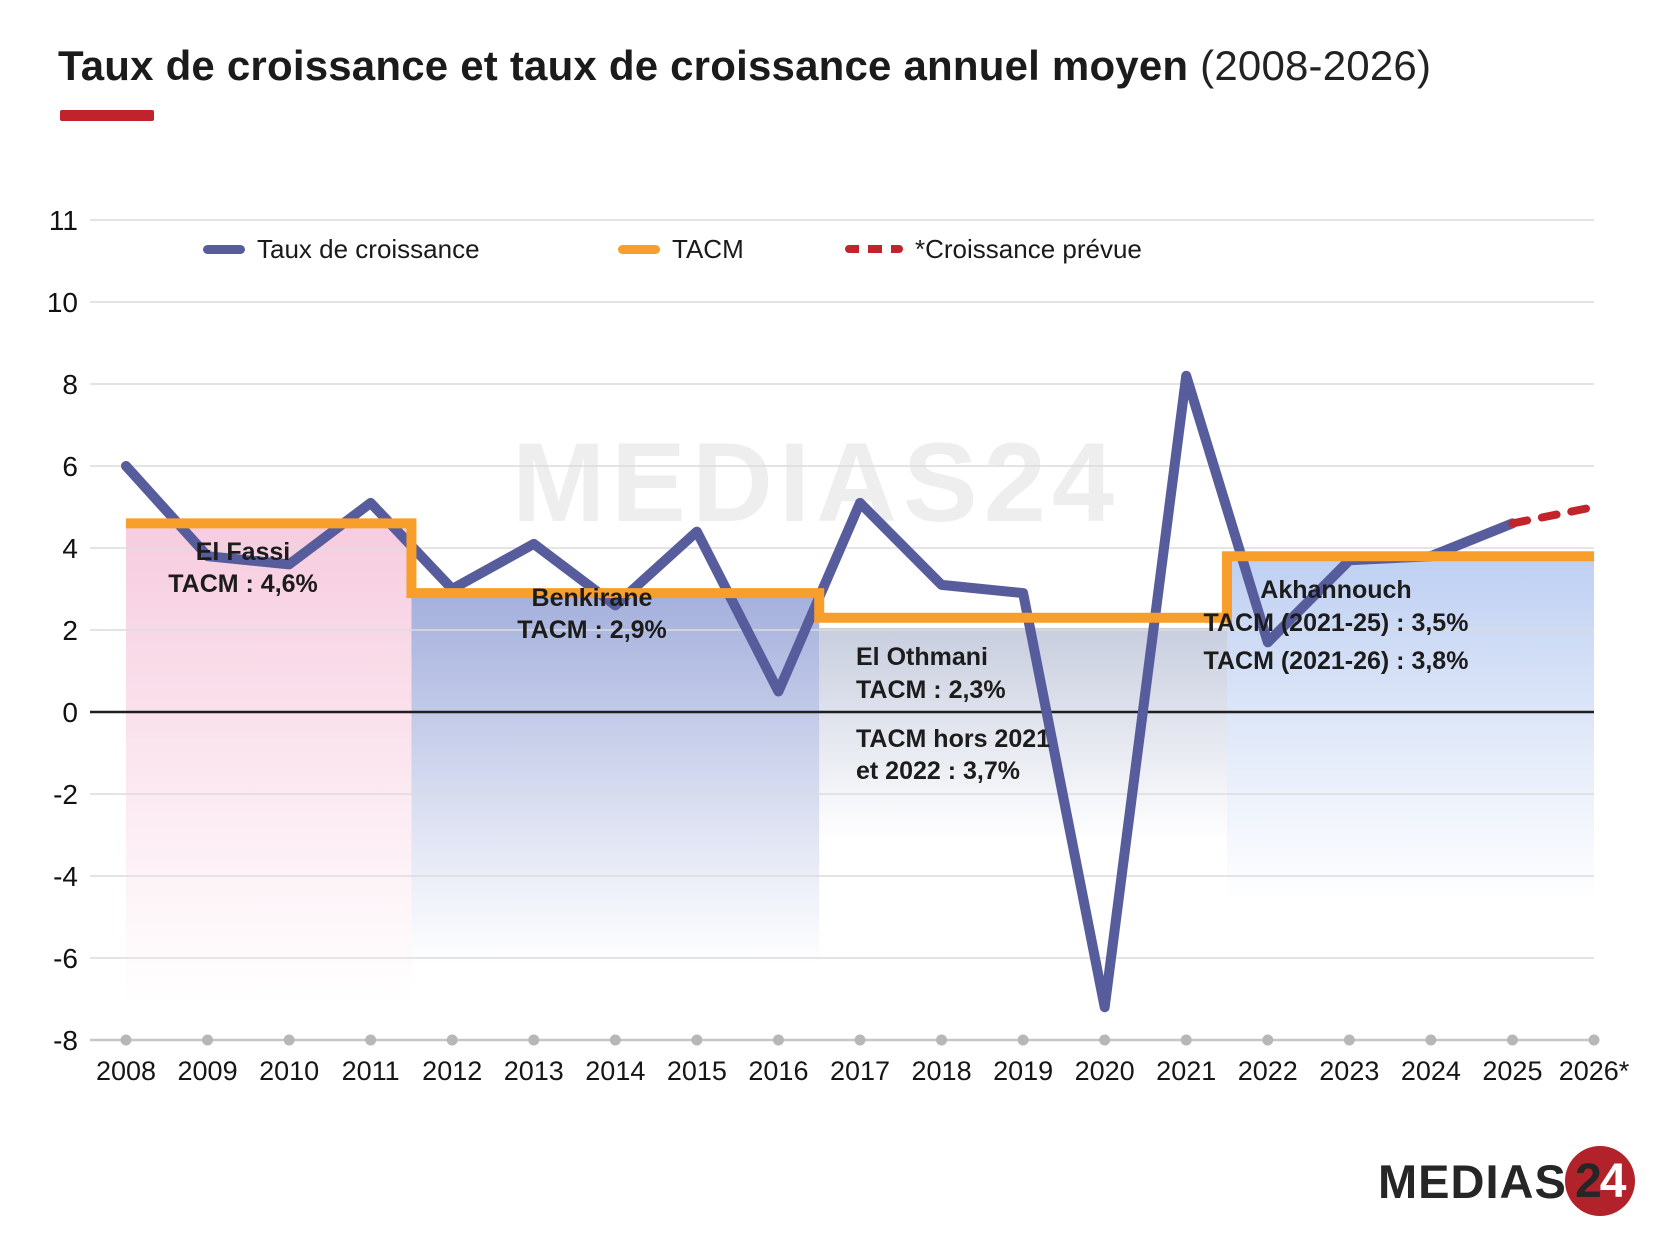  What do you see at coordinates (639, 249) in the screenshot?
I see `tacm-line-swatch-icon` at bounding box center [639, 249].